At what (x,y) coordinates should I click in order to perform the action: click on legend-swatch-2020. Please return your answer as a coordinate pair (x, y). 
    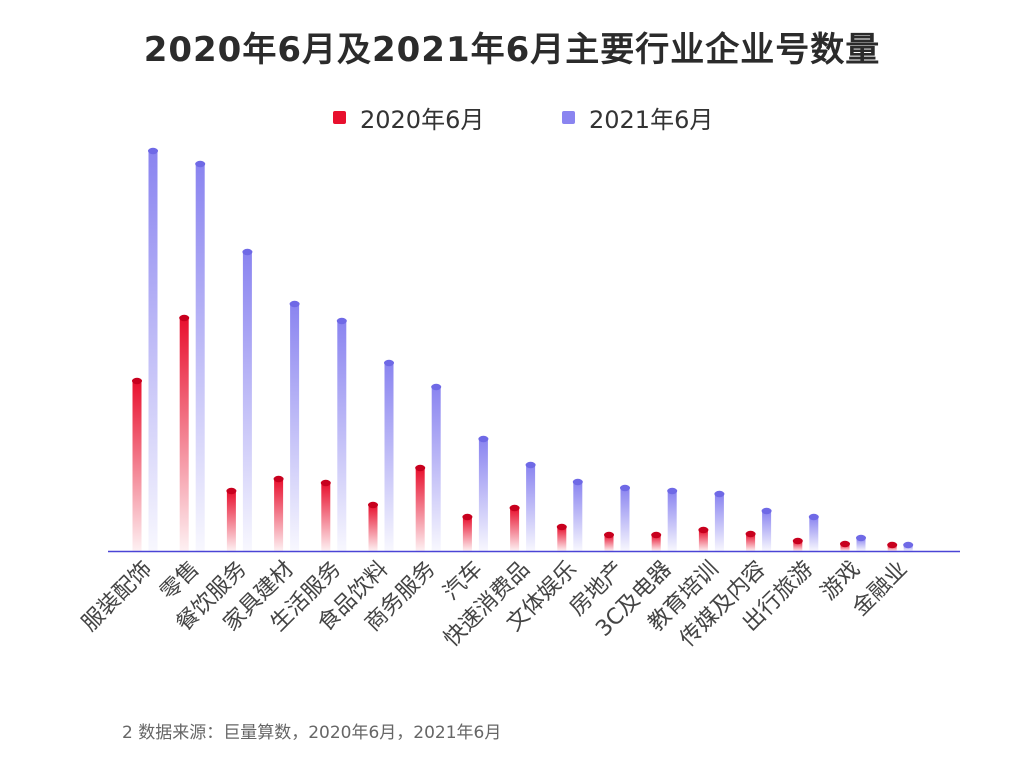
    Looking at the image, I should click on (339, 117).